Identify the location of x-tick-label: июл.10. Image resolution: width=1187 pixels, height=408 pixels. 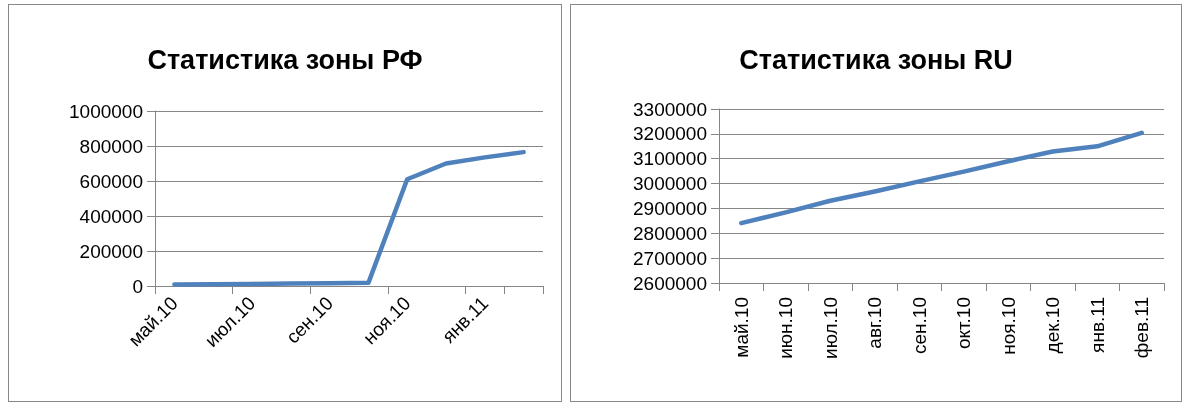
(830, 328).